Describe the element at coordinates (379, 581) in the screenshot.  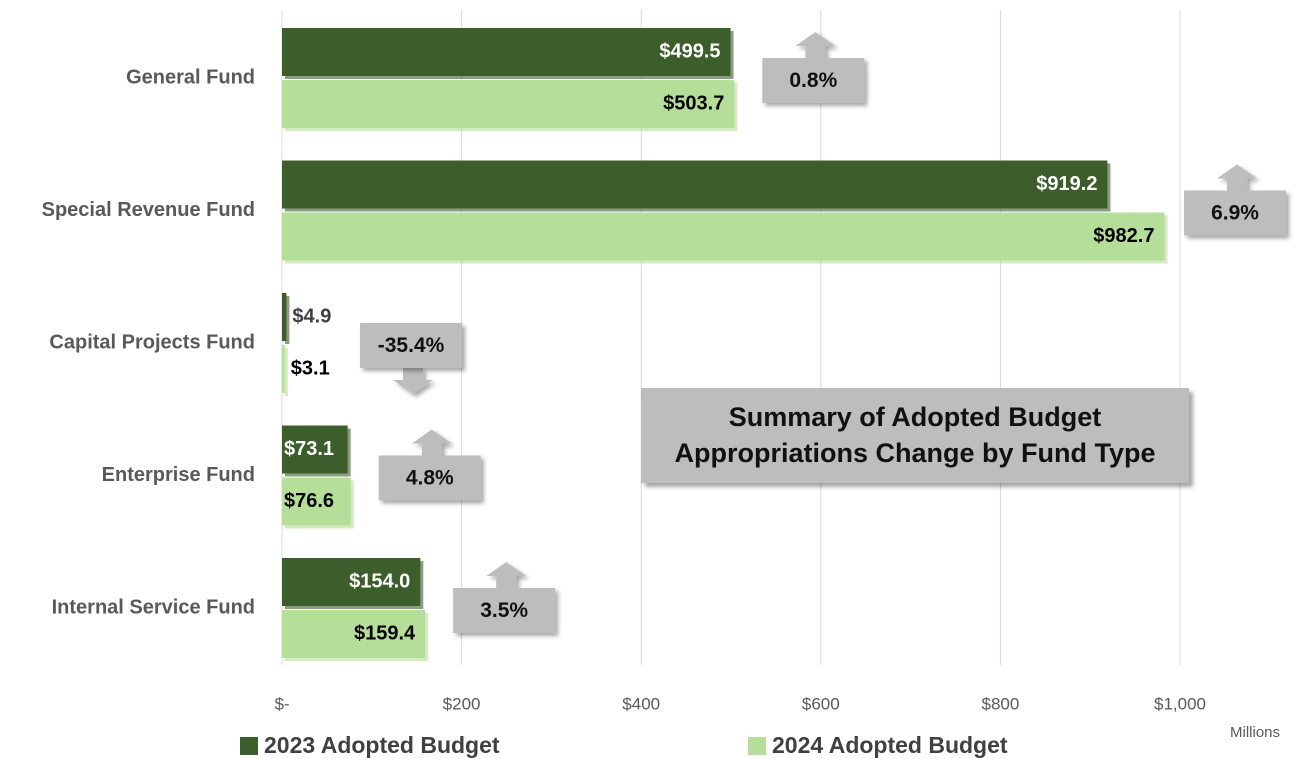
I see `value-label: $154.0` at that location.